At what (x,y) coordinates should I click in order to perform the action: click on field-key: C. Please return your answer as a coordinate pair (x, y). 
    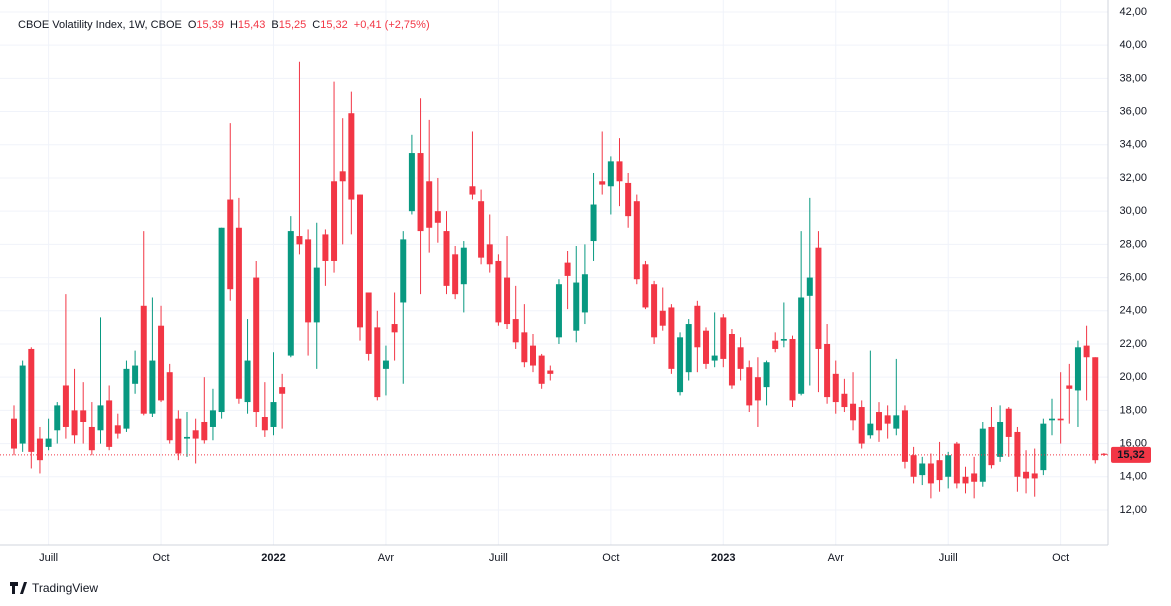
    Looking at the image, I should click on (316, 25).